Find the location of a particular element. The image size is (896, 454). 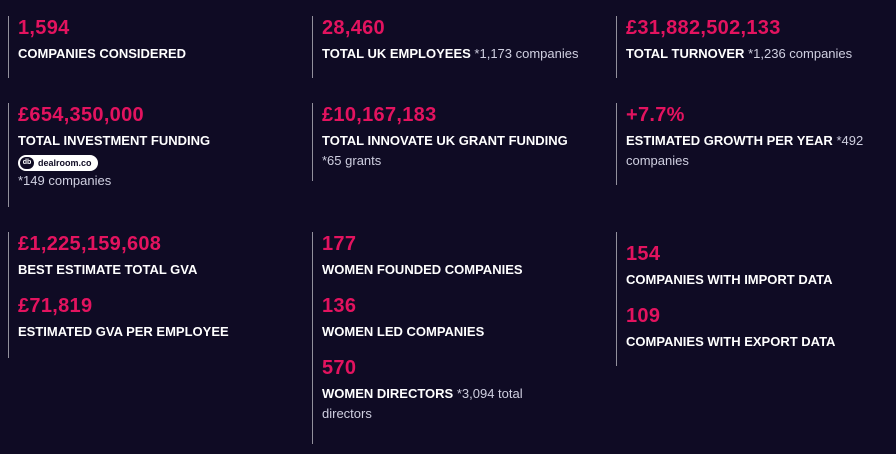

stat-label-import: COMPANIES WITH IMPORT DATA is located at coordinates (729, 279).